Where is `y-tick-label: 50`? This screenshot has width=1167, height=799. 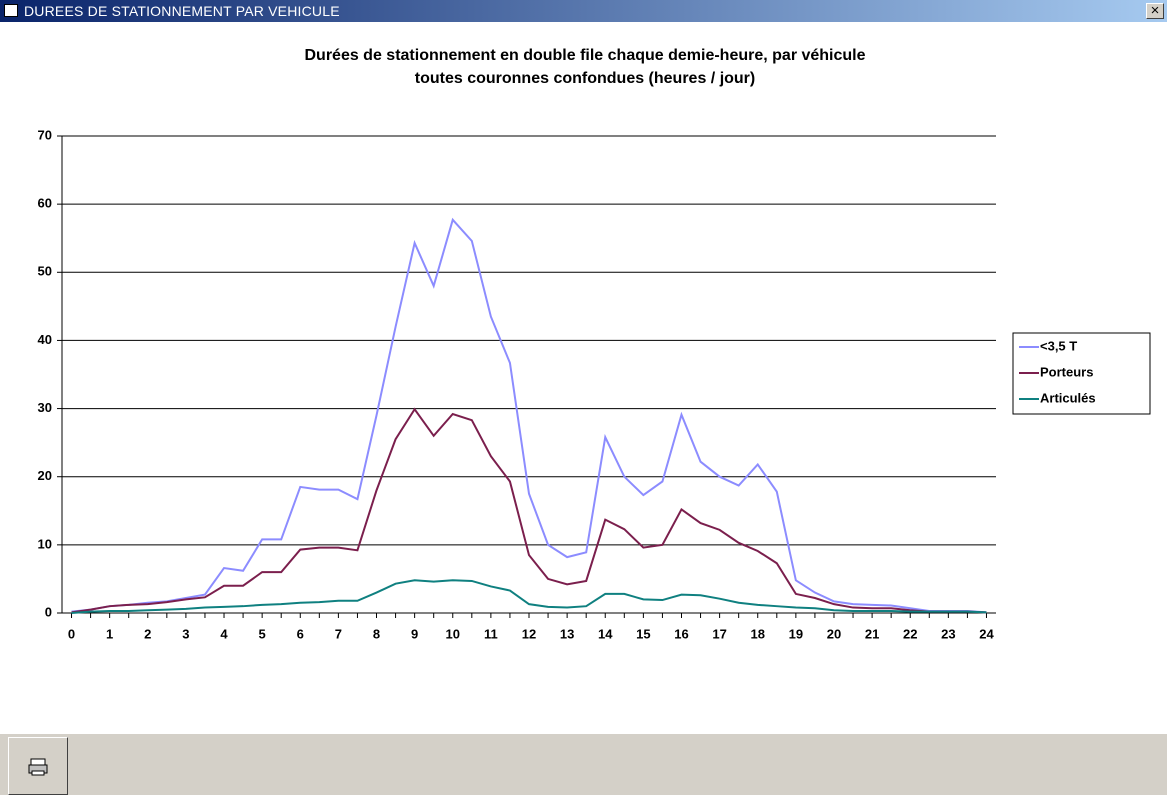
y-tick-label: 50 is located at coordinates (45, 271).